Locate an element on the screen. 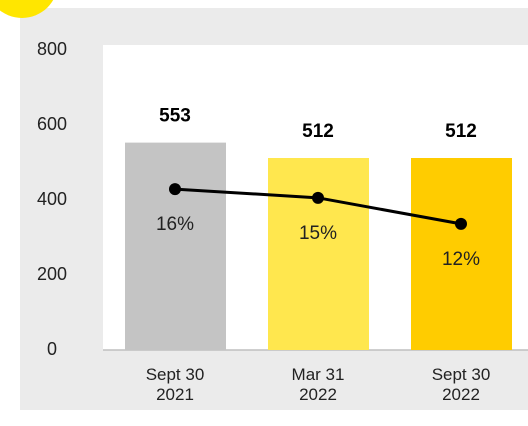 The image size is (528, 426). y-tick-label: 600 is located at coordinates (52, 124).